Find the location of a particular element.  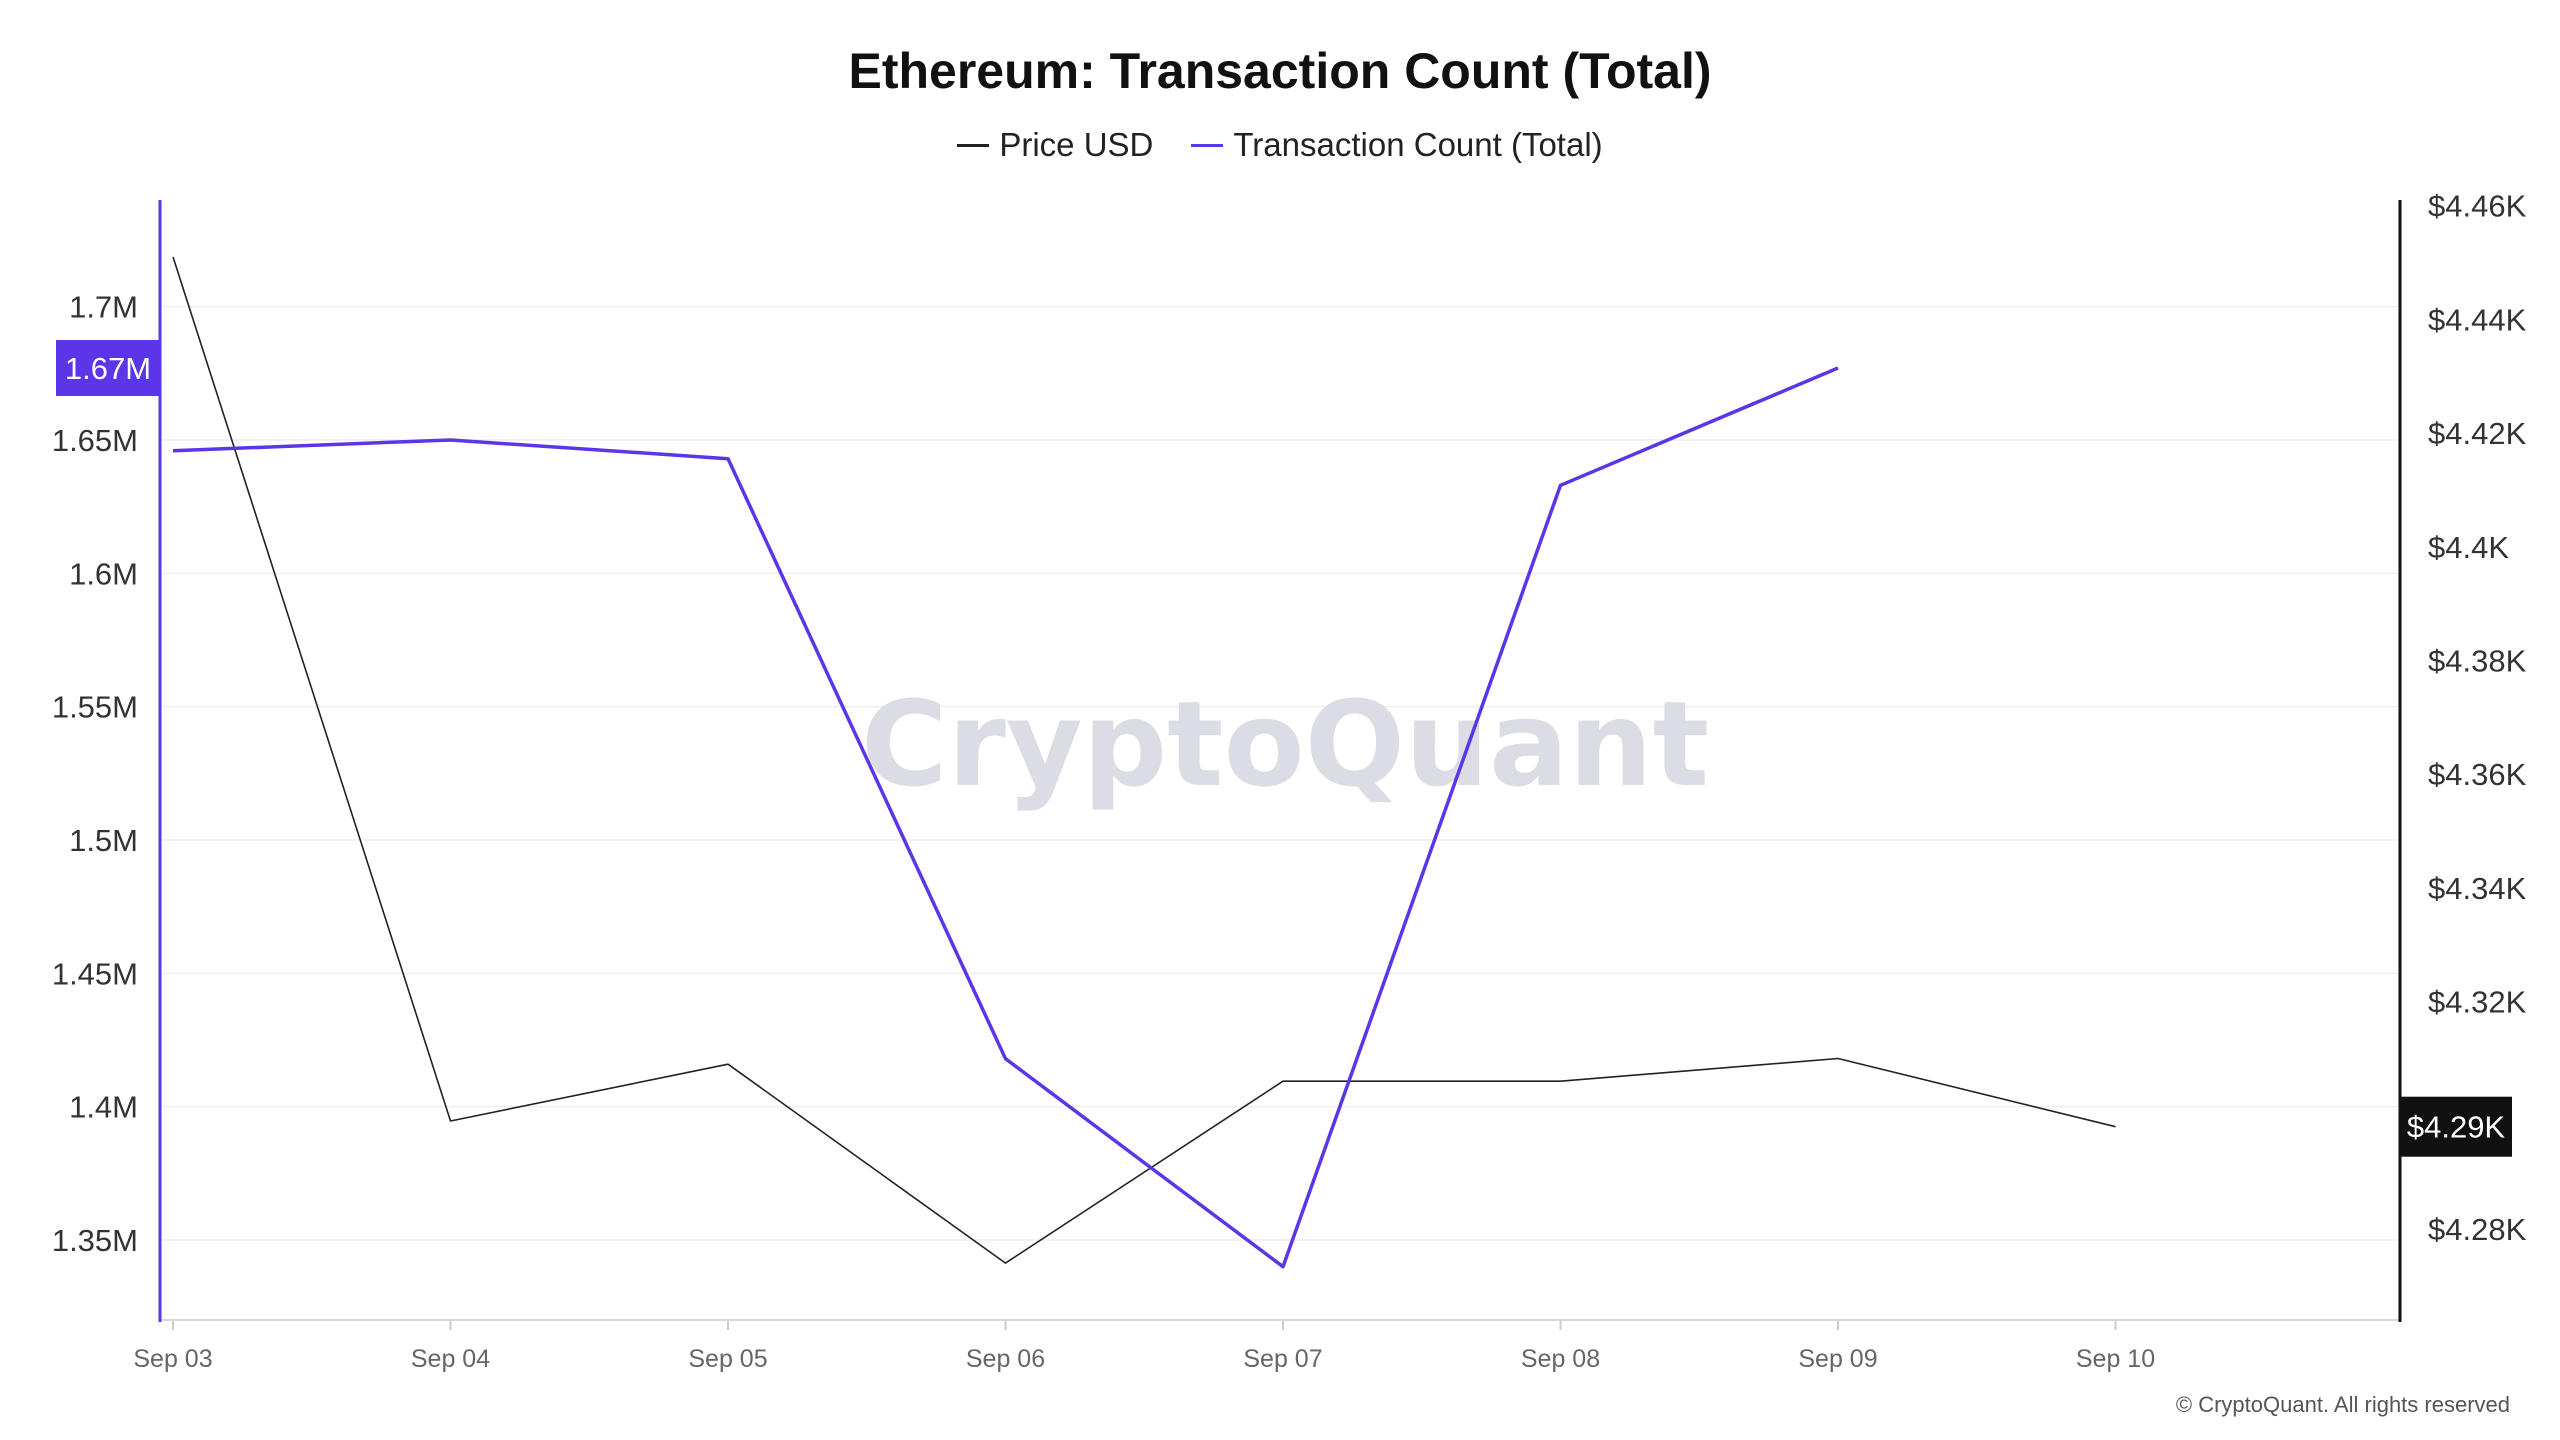

x-tick-label: Sep 06 is located at coordinates (1005, 1359).